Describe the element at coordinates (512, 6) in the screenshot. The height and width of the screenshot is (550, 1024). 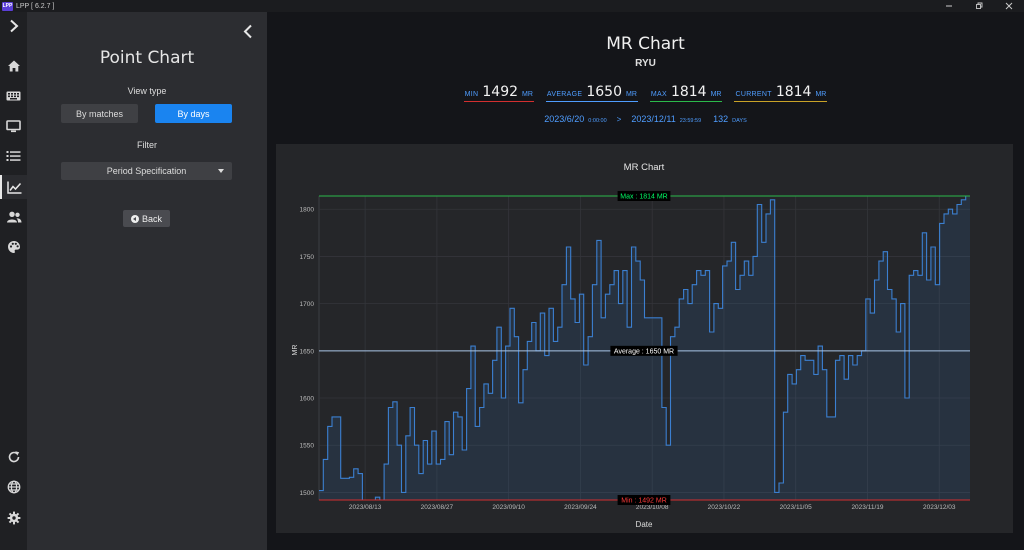
I see `title-bar: LPP LPP [ 6.2.7 ]` at that location.